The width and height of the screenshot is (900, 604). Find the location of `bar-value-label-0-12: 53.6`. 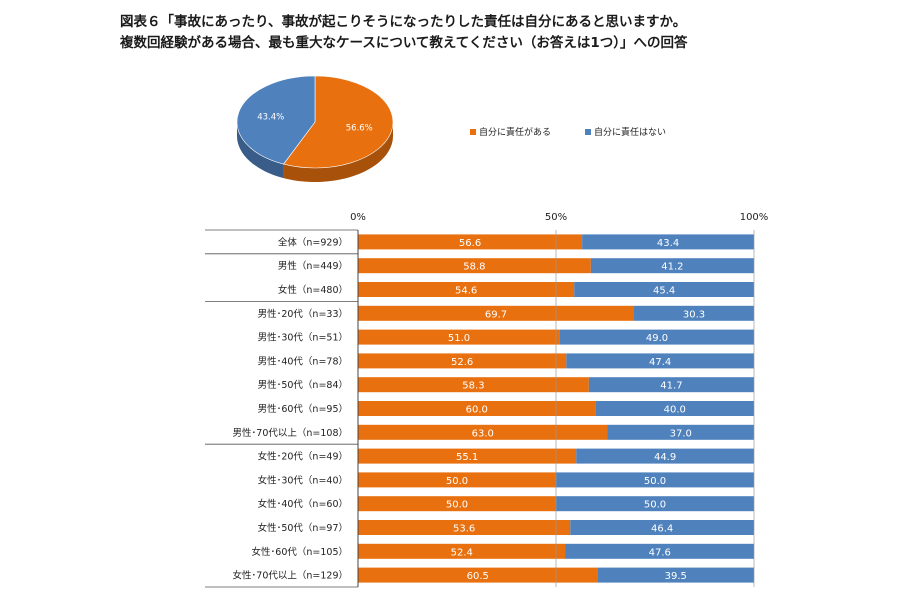

bar-value-label-0-12: 53.6 is located at coordinates (464, 529).